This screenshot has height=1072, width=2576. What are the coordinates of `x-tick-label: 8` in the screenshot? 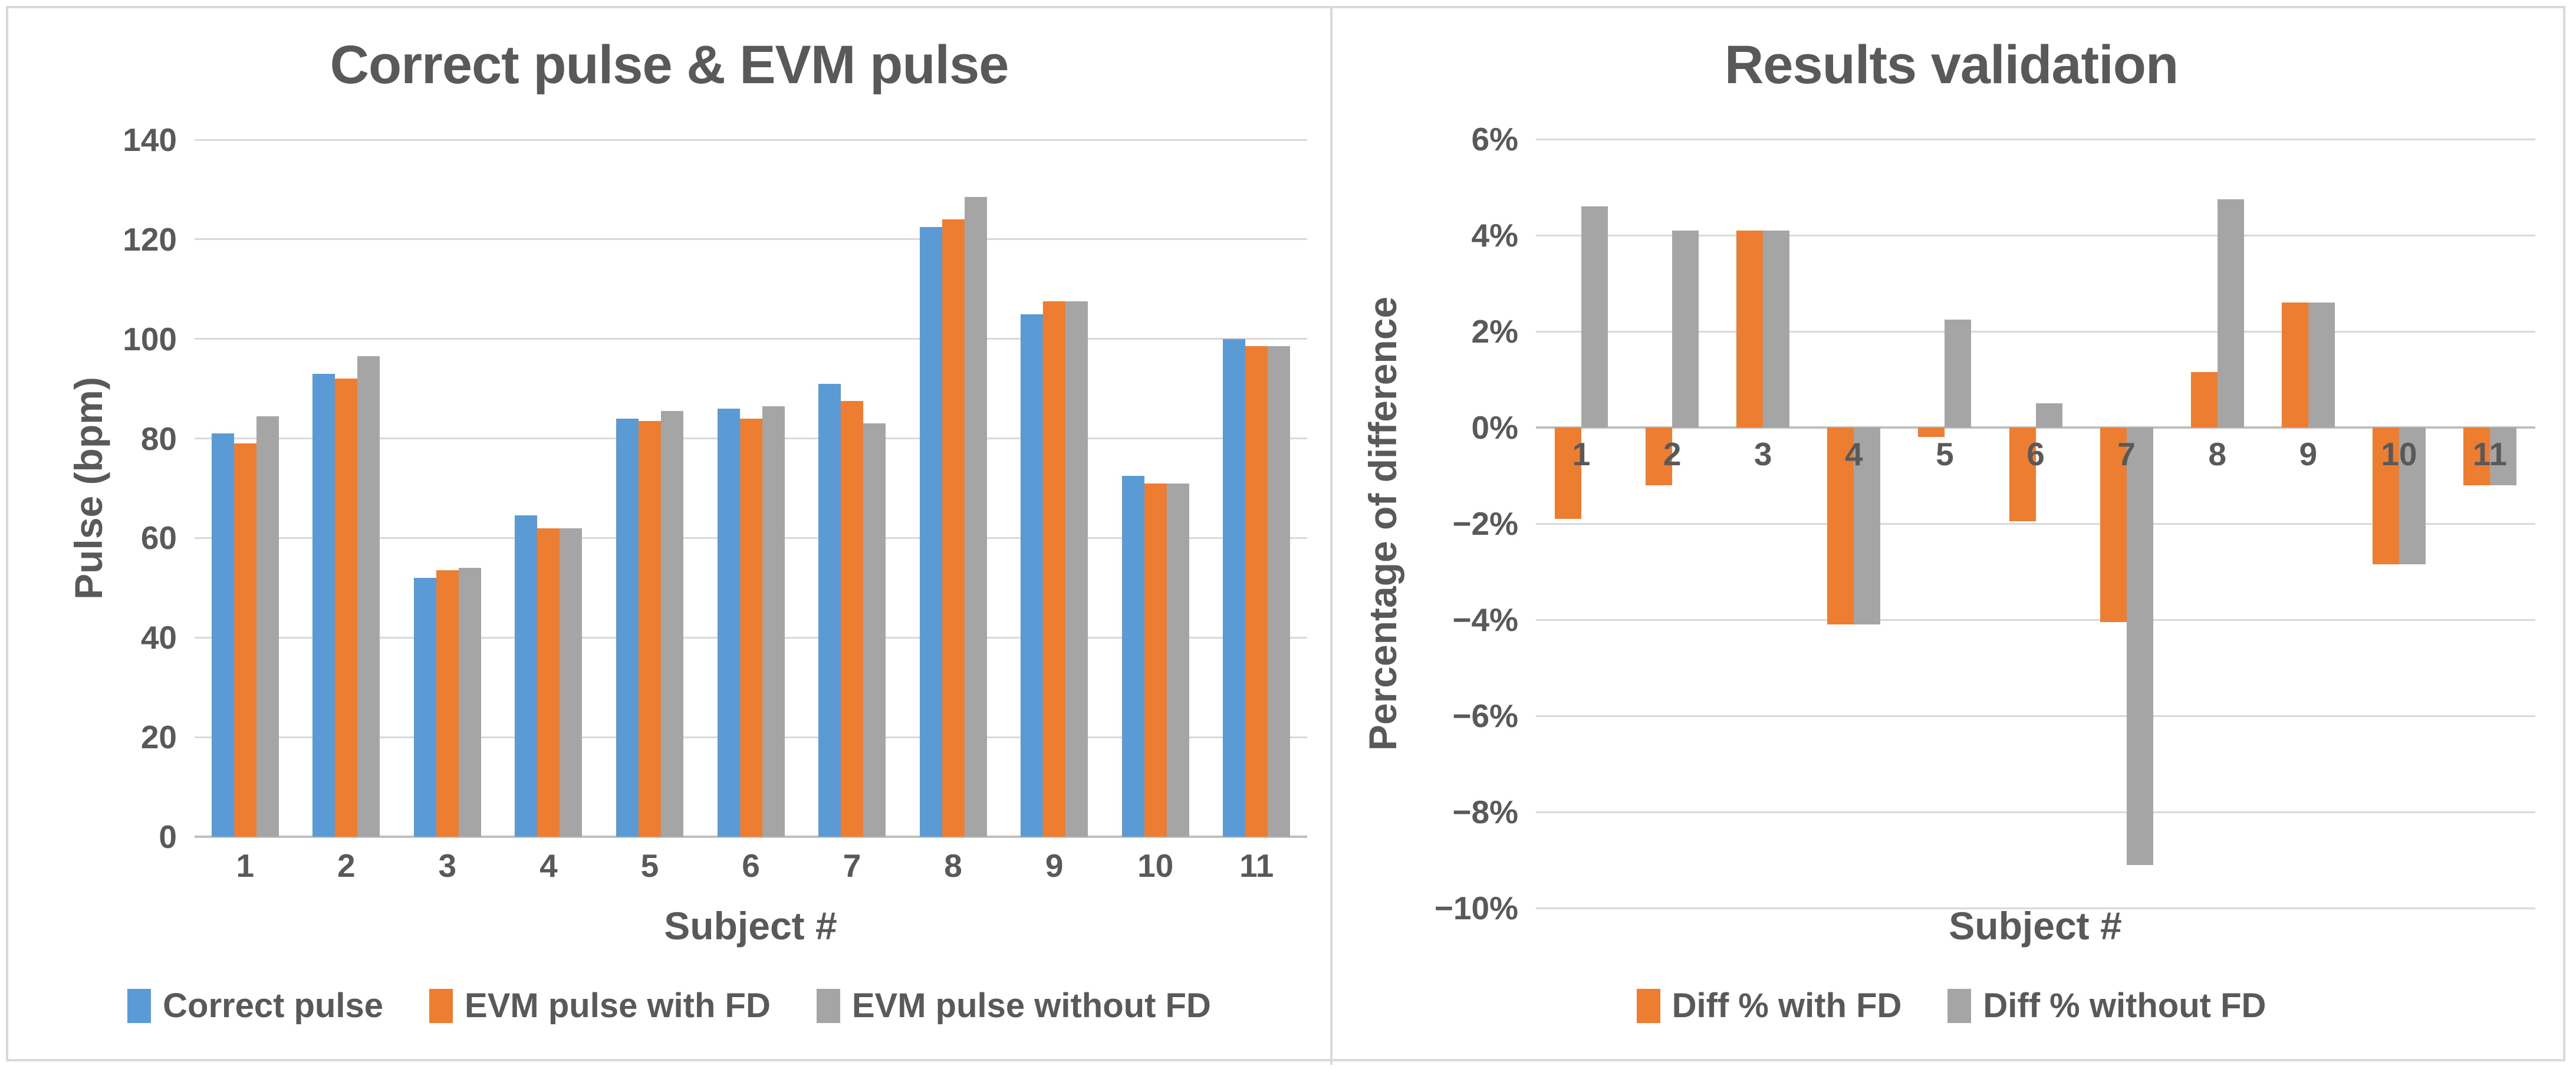 It's located at (953, 865).